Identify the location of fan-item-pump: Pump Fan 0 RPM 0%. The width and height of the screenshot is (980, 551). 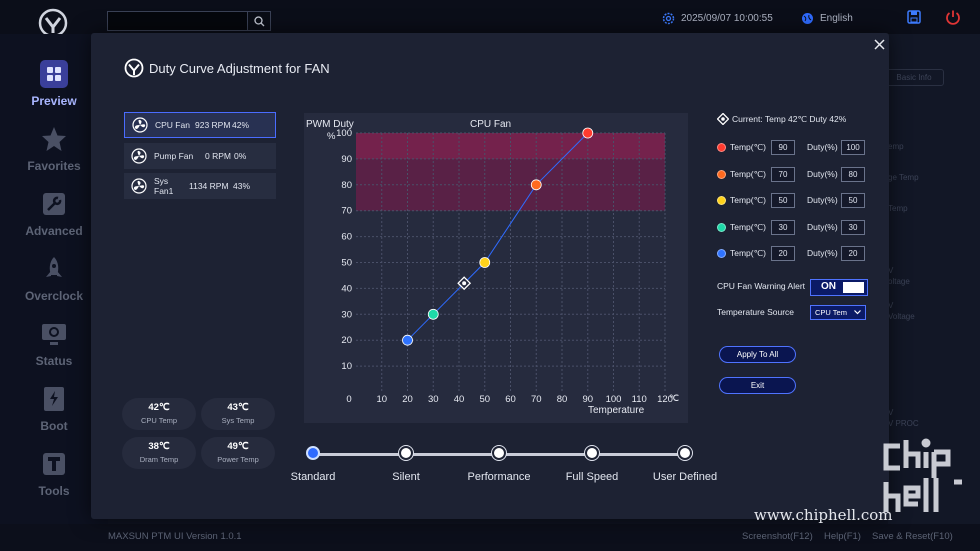
(200, 156).